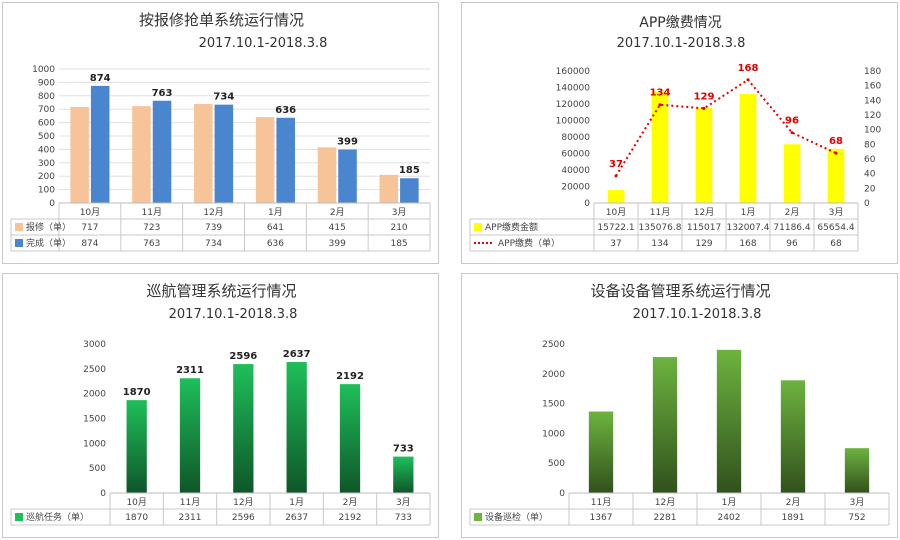 The height and width of the screenshot is (540, 900). I want to click on table-cell: 15722.1, so click(615, 228).